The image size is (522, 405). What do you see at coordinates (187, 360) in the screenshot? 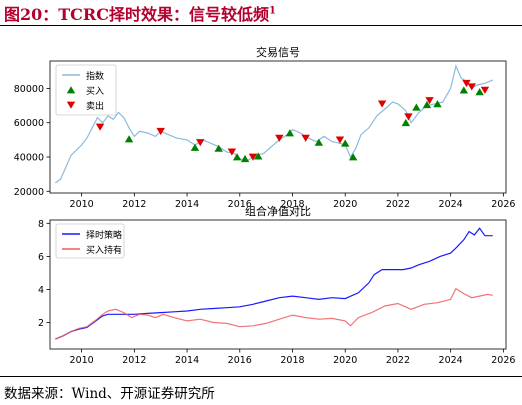
I see `chart2-xtick-label: 2014` at bounding box center [187, 360].